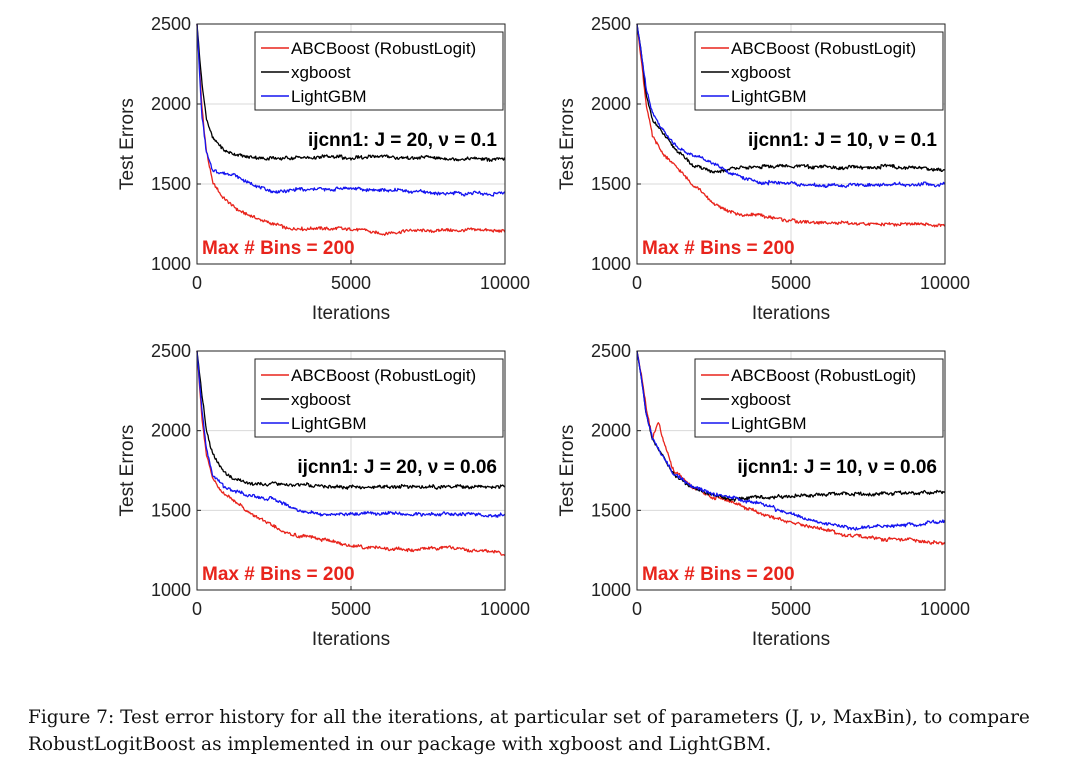  Describe the element at coordinates (837, 467) in the screenshot. I see `panel-title: ijcnn1: J = 10, ν = 0.06` at that location.